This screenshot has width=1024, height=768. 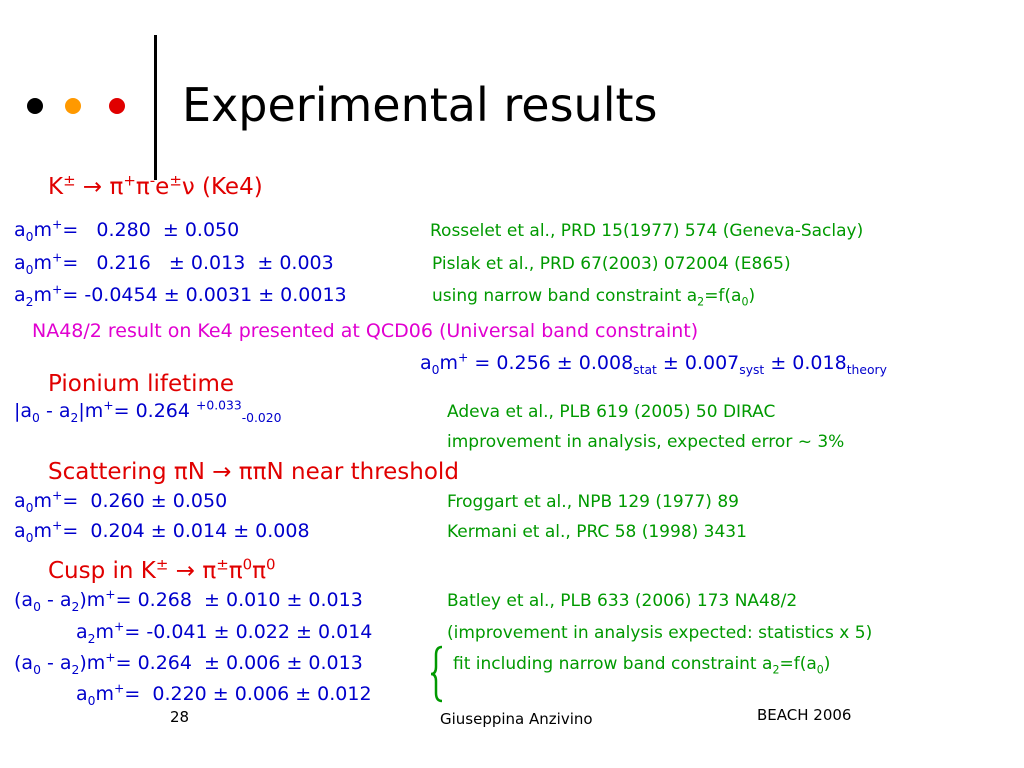 I want to click on text-part: - a, so click(x=55, y=411).